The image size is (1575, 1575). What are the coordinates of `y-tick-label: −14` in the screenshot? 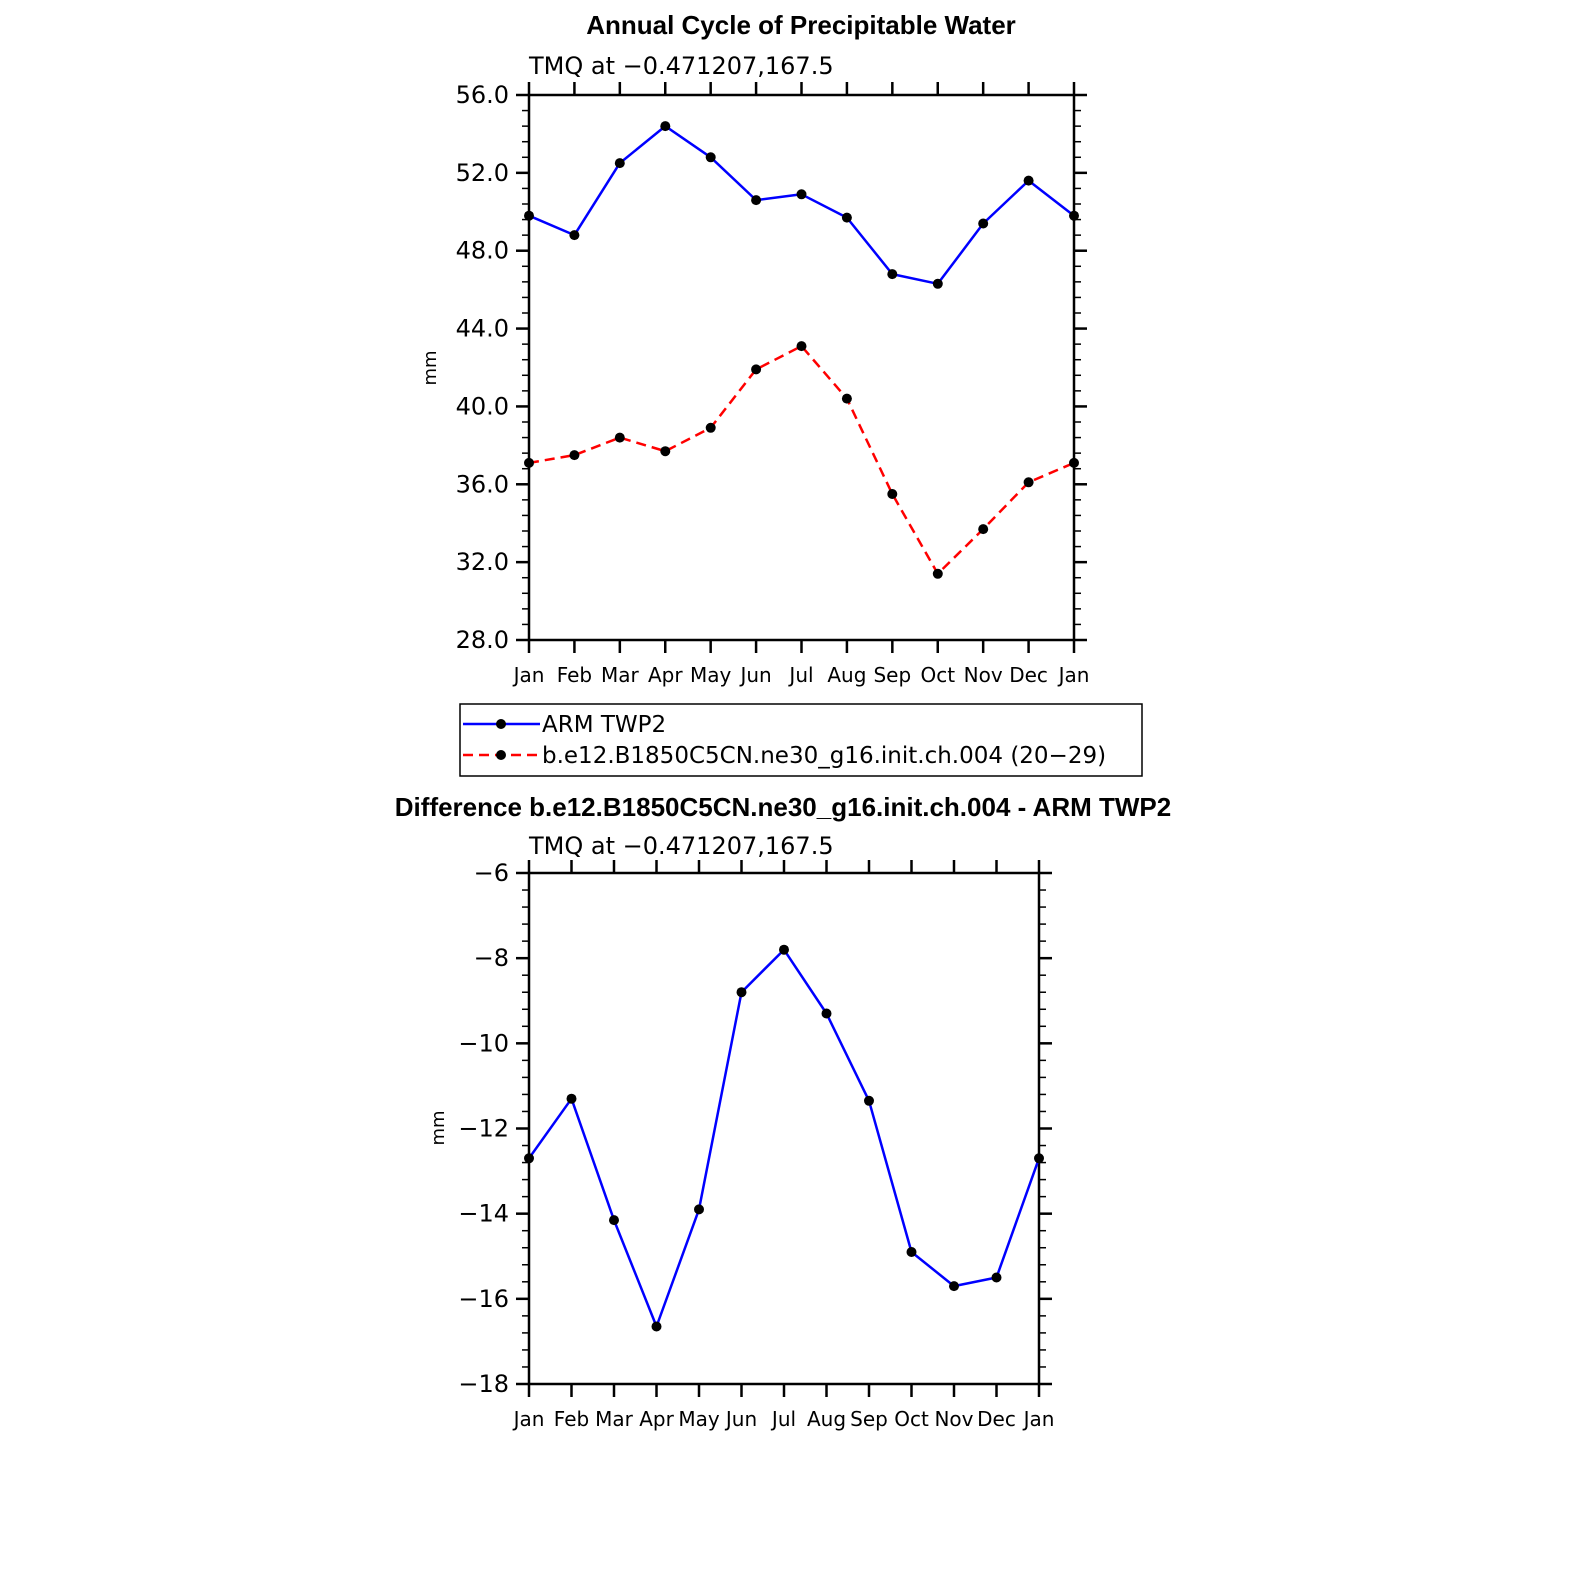 It's located at (483, 1214).